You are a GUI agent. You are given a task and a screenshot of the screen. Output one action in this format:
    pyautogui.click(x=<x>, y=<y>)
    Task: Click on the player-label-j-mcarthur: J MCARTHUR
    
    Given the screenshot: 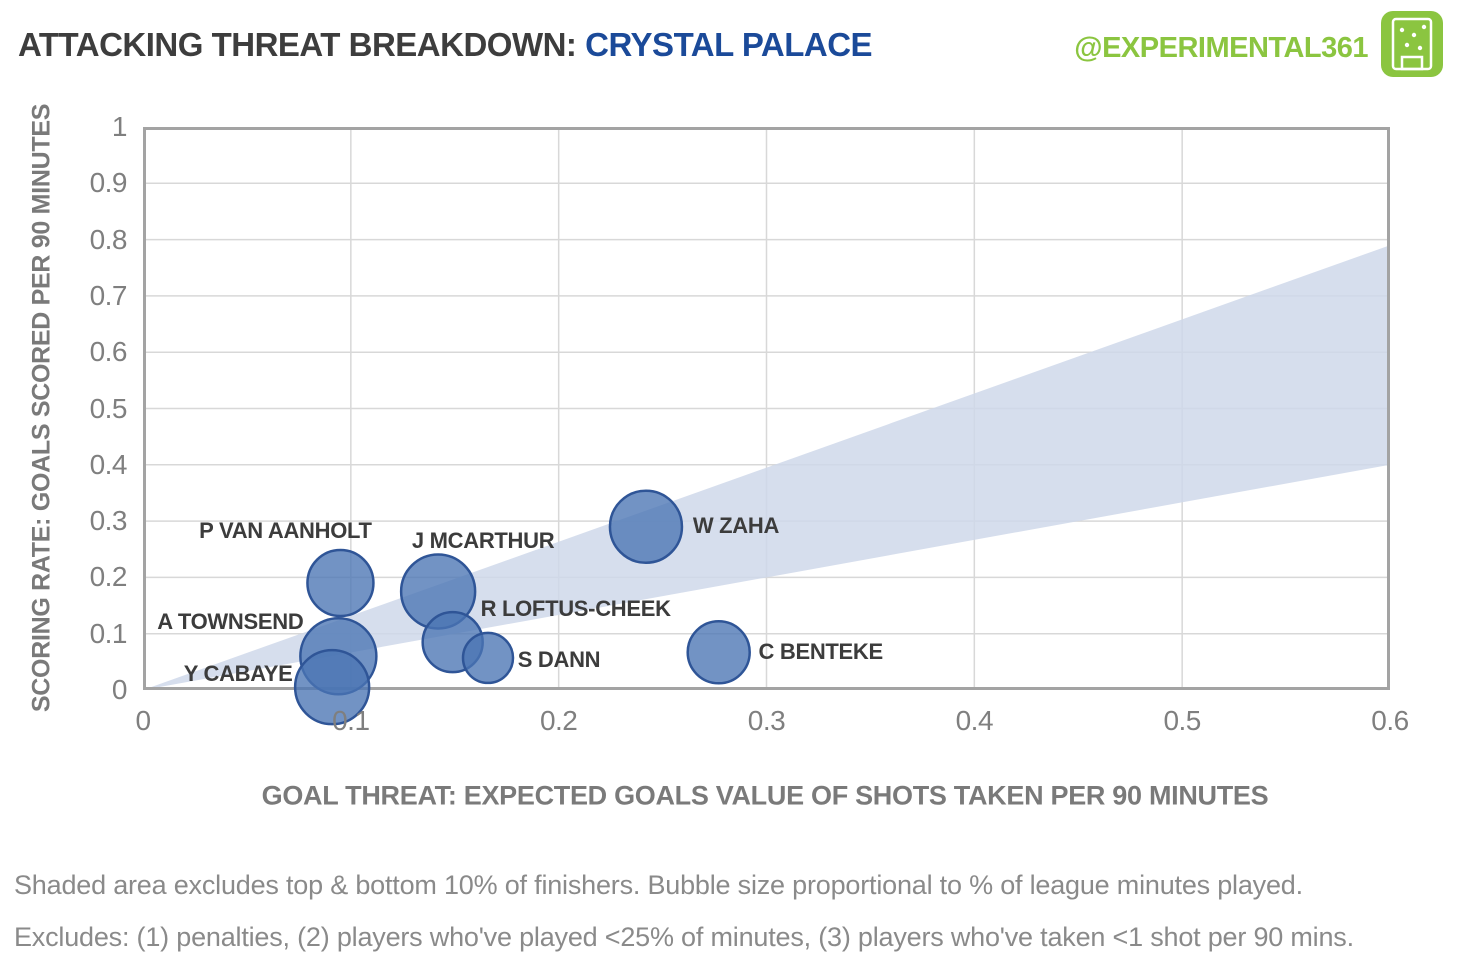 What is the action you would take?
    pyautogui.click(x=483, y=541)
    